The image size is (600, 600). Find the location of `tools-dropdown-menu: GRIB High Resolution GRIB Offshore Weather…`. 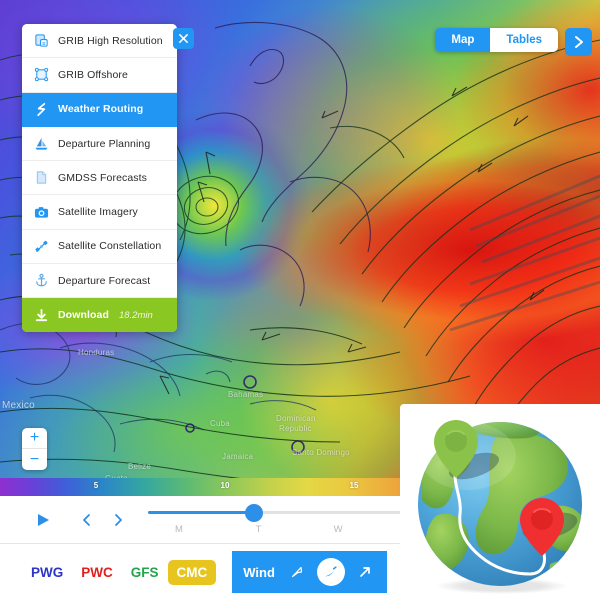

tools-dropdown-menu: GRIB High Resolution GRIB Offshore Weather… is located at coordinates (99, 178).